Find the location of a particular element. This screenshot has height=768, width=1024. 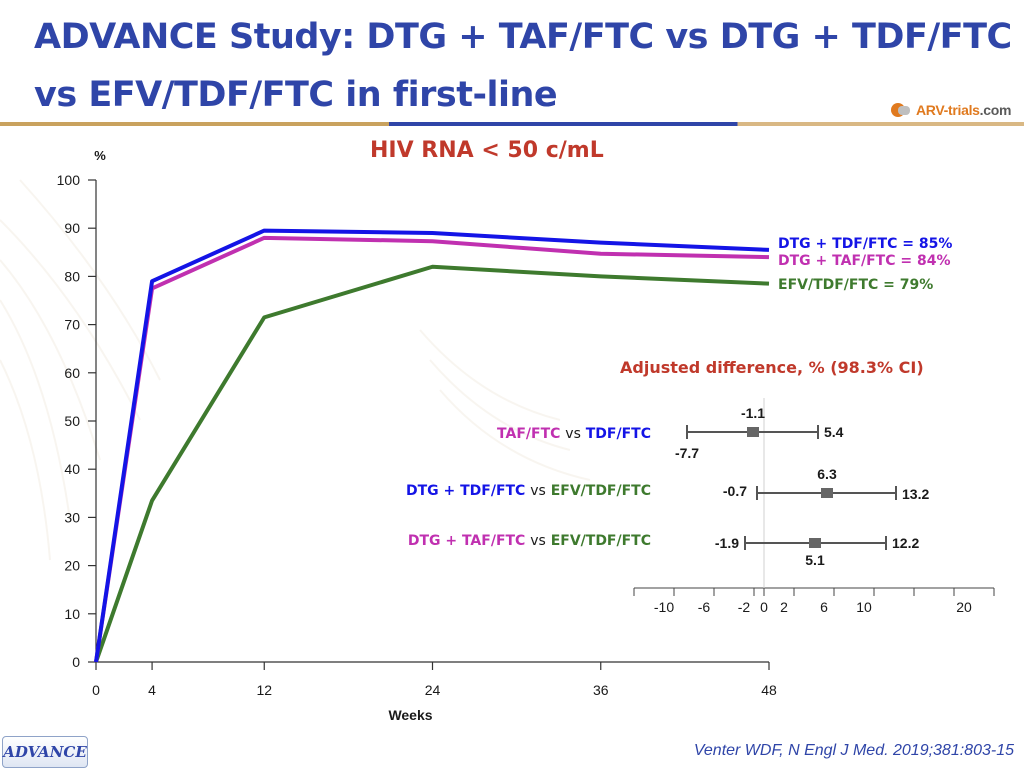

y-tick-label: 30 is located at coordinates (72, 517).